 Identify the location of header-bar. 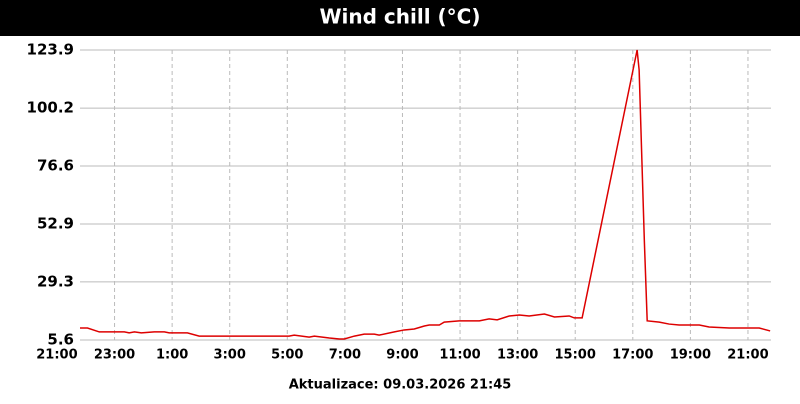
(400, 18).